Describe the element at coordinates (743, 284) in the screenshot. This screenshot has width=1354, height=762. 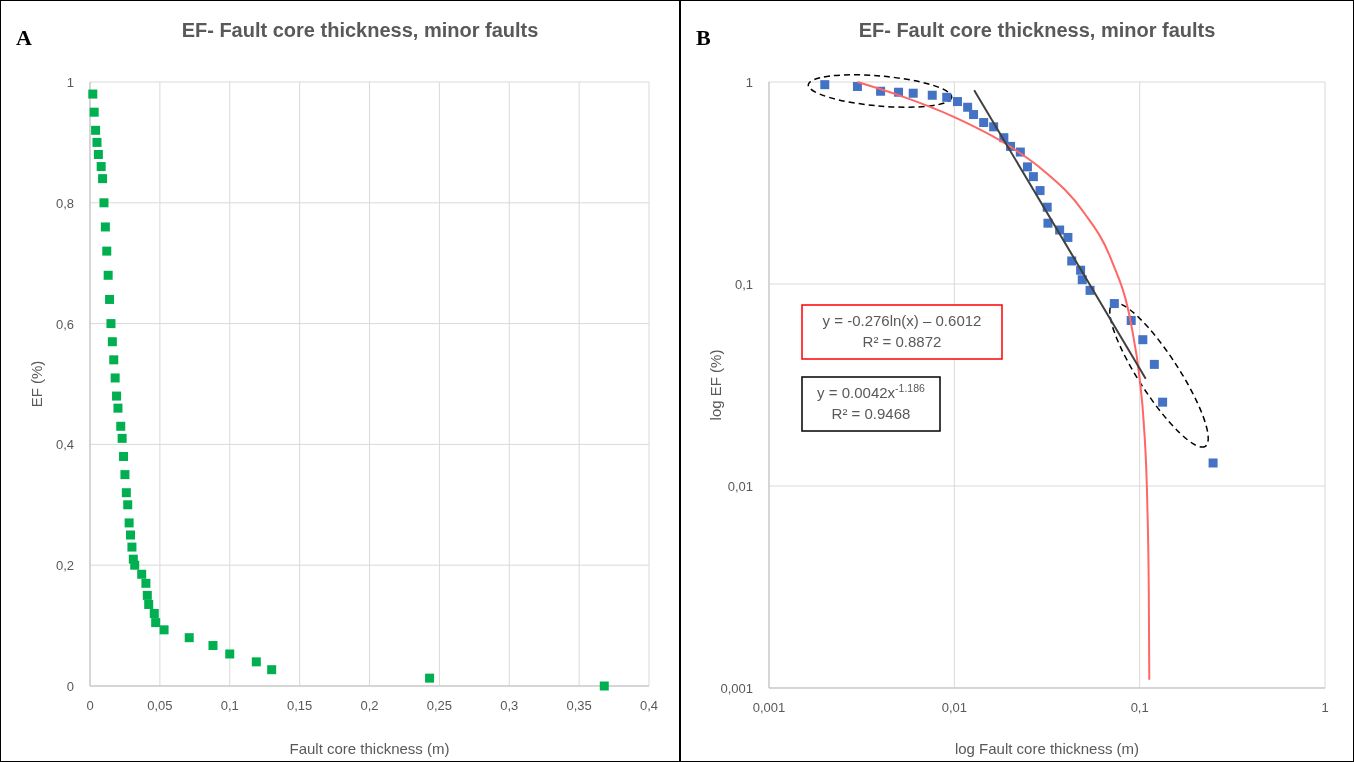
I see `y-tick-label: 0,1` at that location.